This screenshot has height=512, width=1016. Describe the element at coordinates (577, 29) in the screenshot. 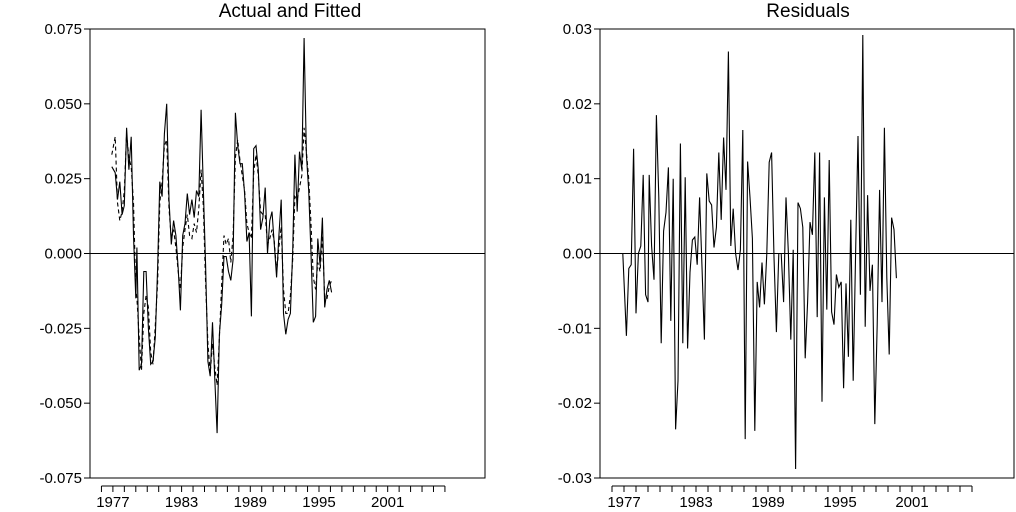

I see `residuals-y-tick-label: 0.03` at that location.